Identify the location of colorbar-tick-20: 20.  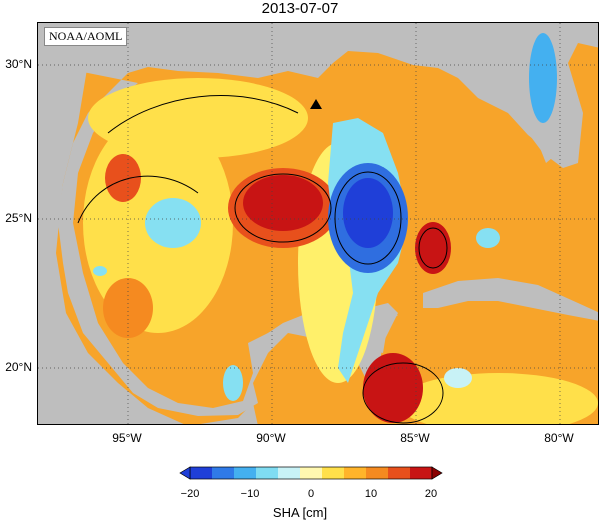
(431, 494).